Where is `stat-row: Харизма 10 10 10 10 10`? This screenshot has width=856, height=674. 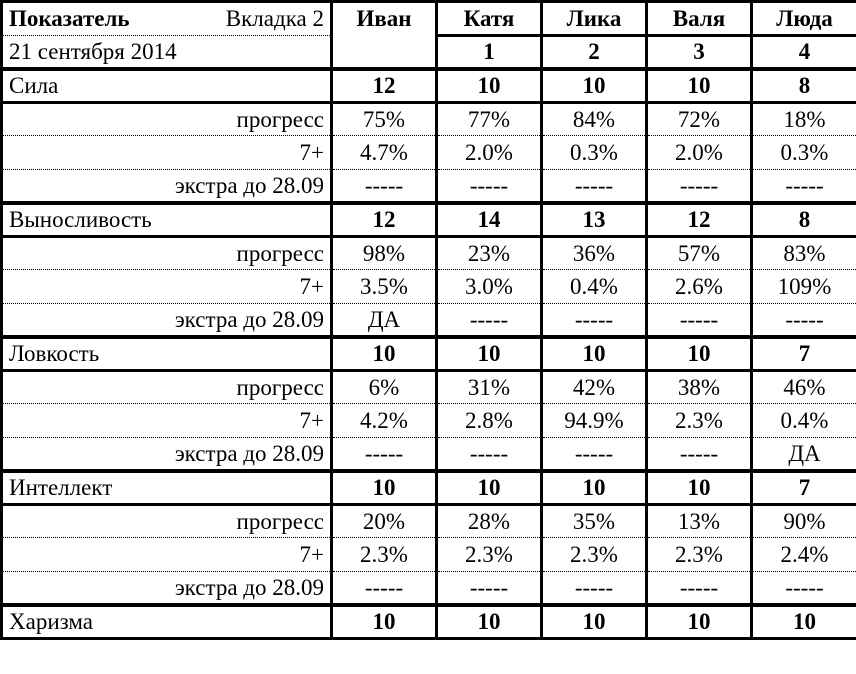
stat-row: Харизма 10 10 10 10 10 is located at coordinates (428, 621).